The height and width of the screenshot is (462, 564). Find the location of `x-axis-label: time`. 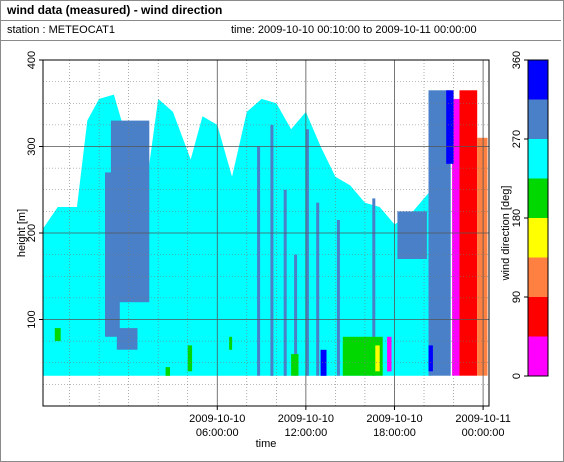

x-axis-label: time is located at coordinates (266, 444).